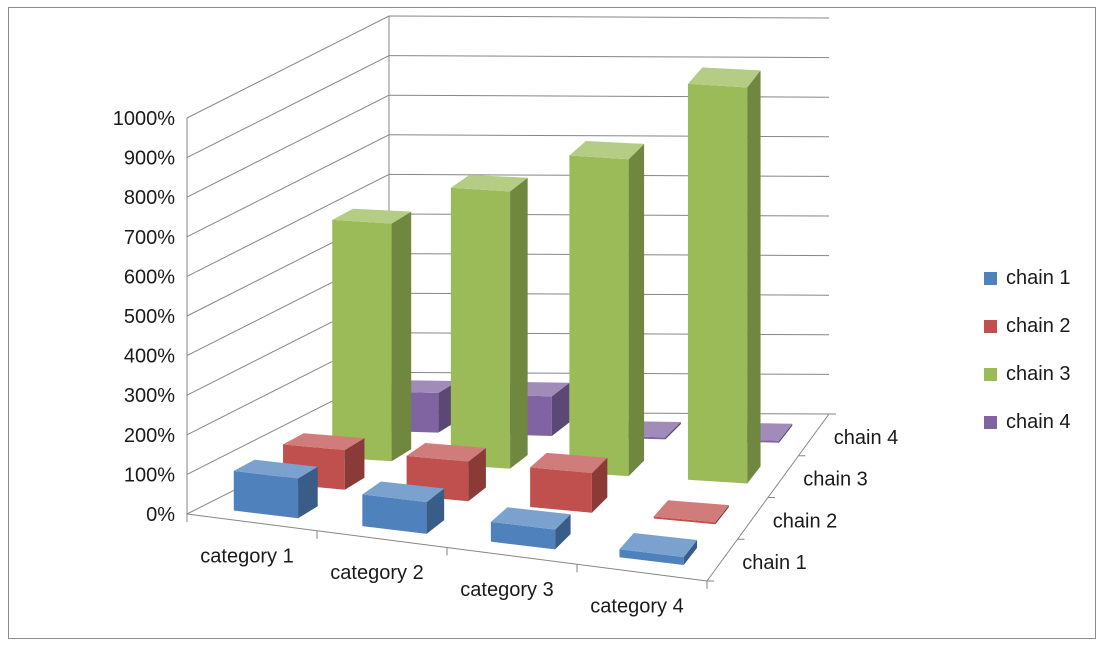  What do you see at coordinates (866, 438) in the screenshot?
I see `depth-series-label: chain 4` at bounding box center [866, 438].